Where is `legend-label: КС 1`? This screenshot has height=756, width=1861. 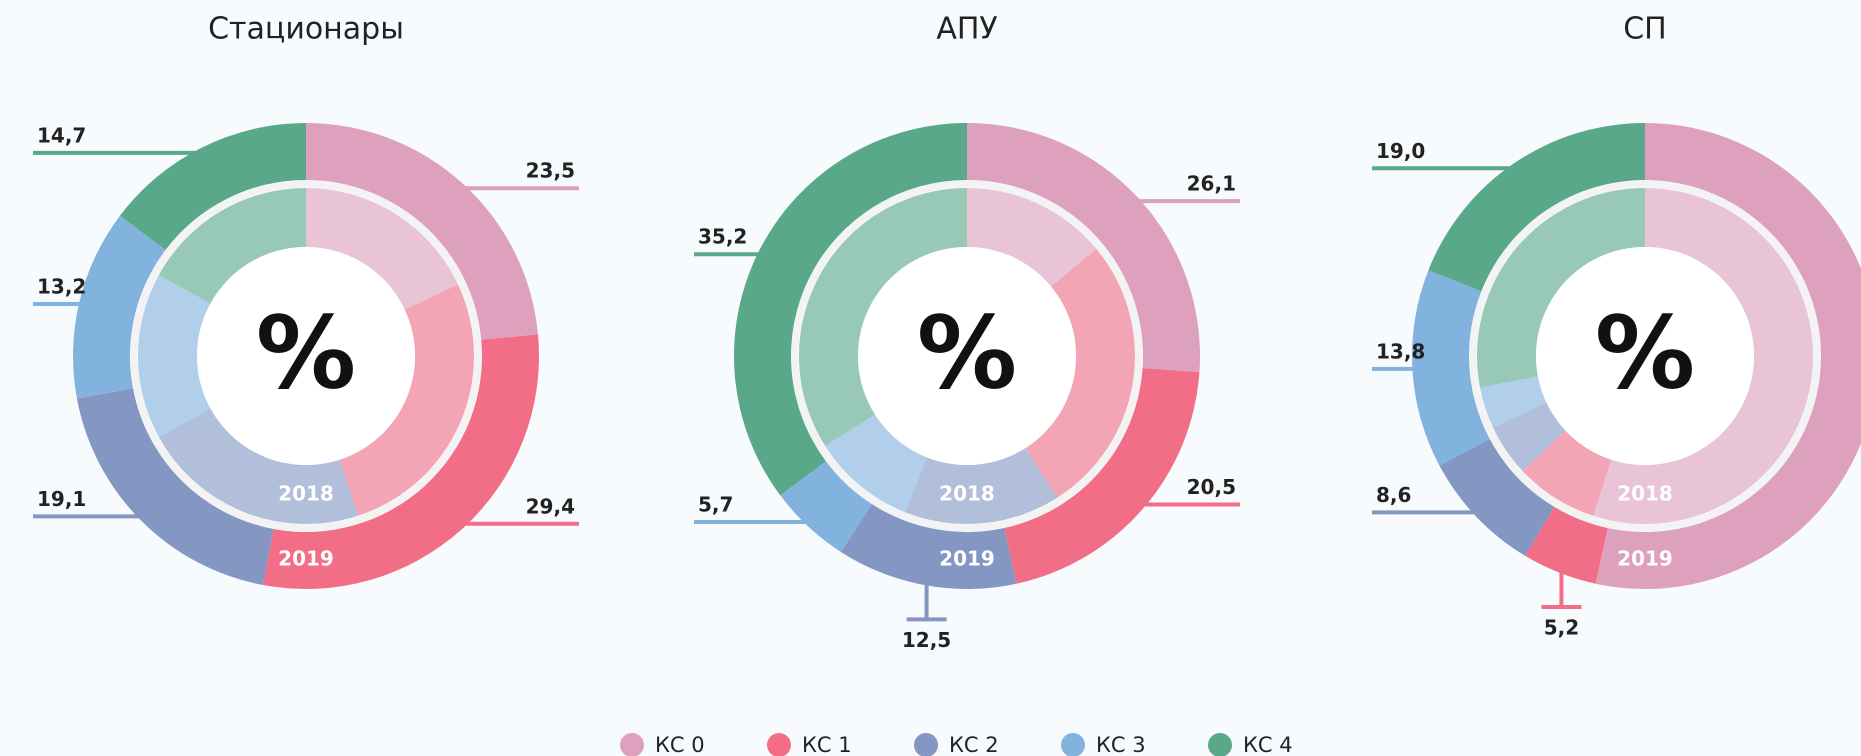
legend-label: КС 1 is located at coordinates (827, 744).